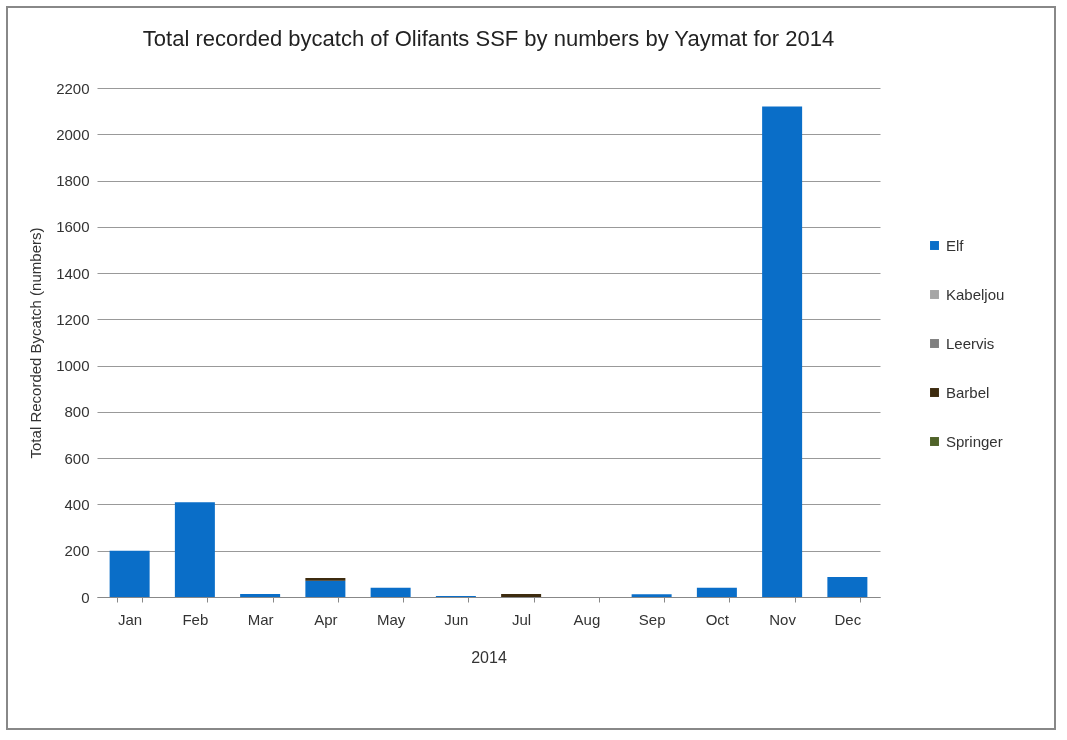 This screenshot has width=1067, height=740. I want to click on x-tick-label: Dec, so click(848, 619).